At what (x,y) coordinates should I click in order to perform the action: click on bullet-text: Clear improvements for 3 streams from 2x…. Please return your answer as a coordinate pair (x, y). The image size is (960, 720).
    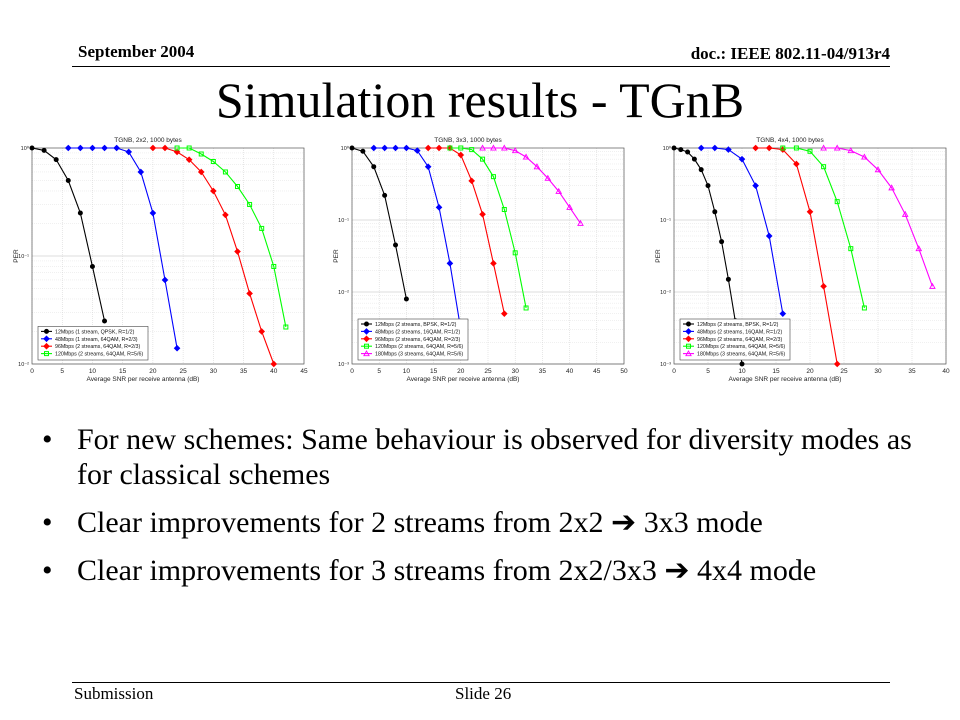
    Looking at the image, I should click on (371, 570).